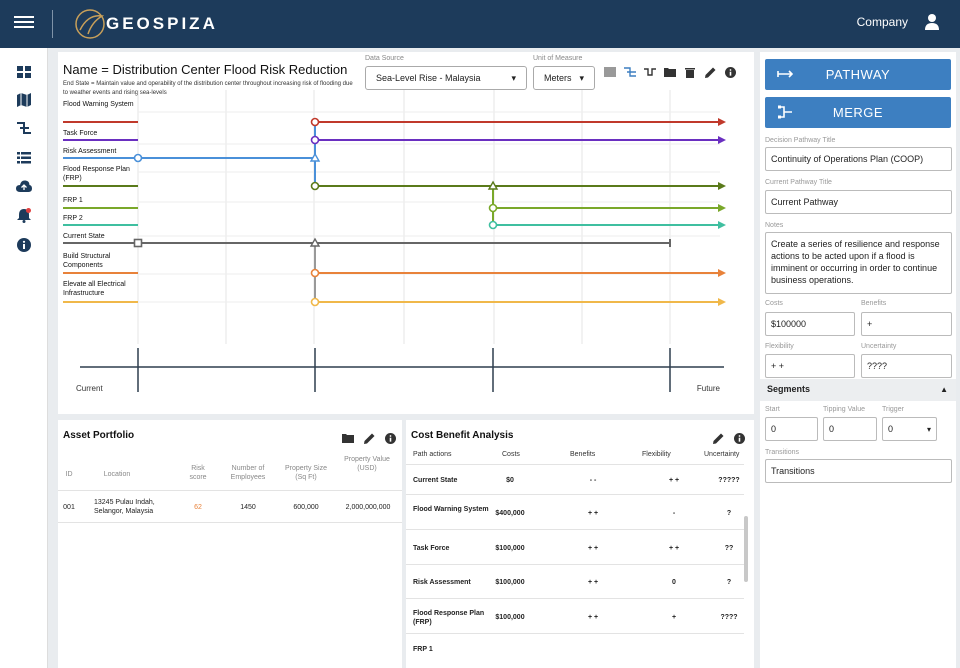 The image size is (960, 668). Describe the element at coordinates (24, 128) in the screenshot. I see `pathway-icon` at that location.